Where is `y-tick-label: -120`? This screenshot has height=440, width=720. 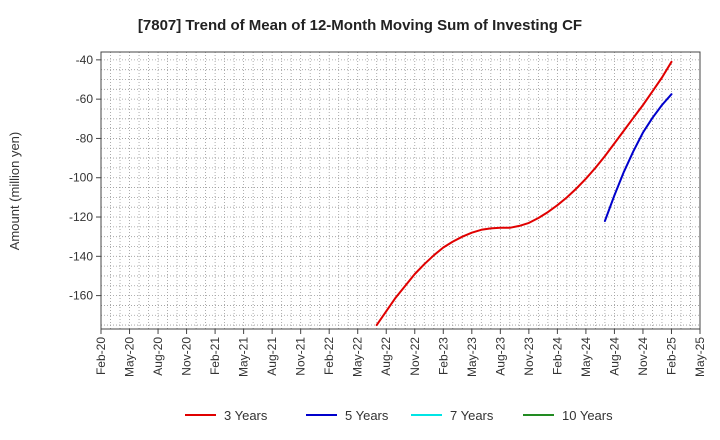 y-tick-label: -120 is located at coordinates (81, 217).